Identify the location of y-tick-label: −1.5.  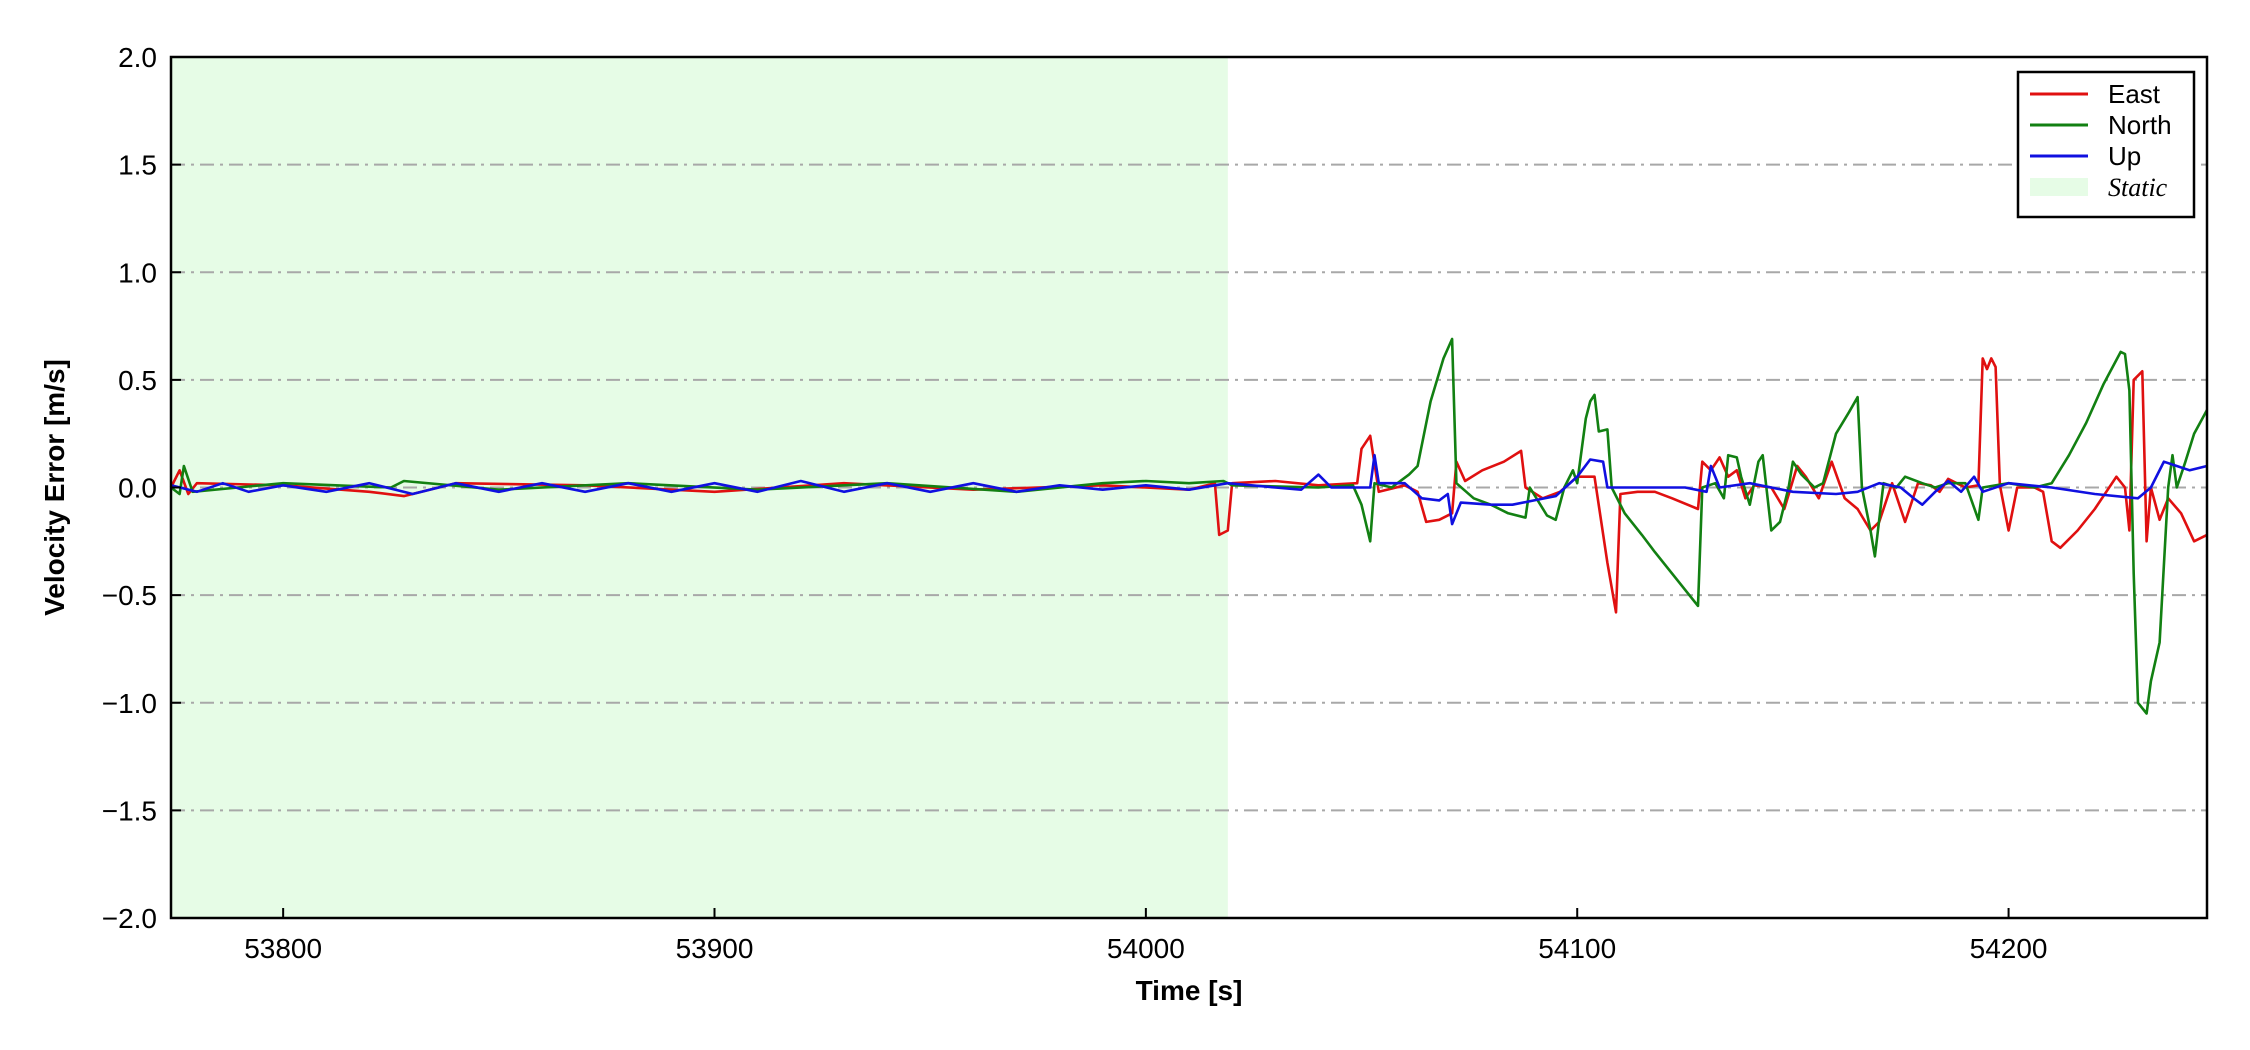
(129, 810).